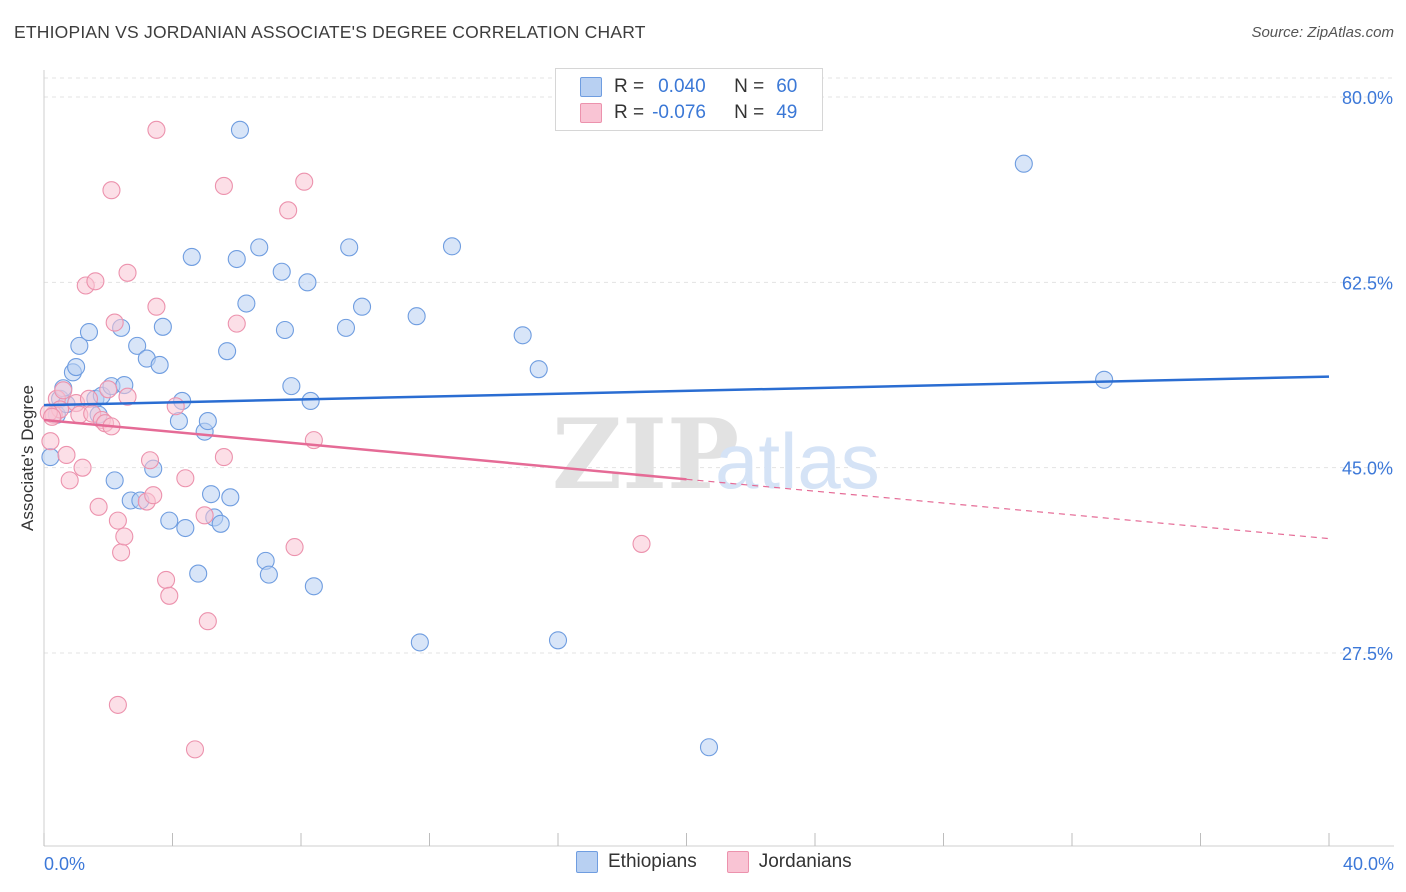 The width and height of the screenshot is (1406, 892). What do you see at coordinates (686, 391) in the screenshot?
I see `ethiopians-trend-line` at bounding box center [686, 391].